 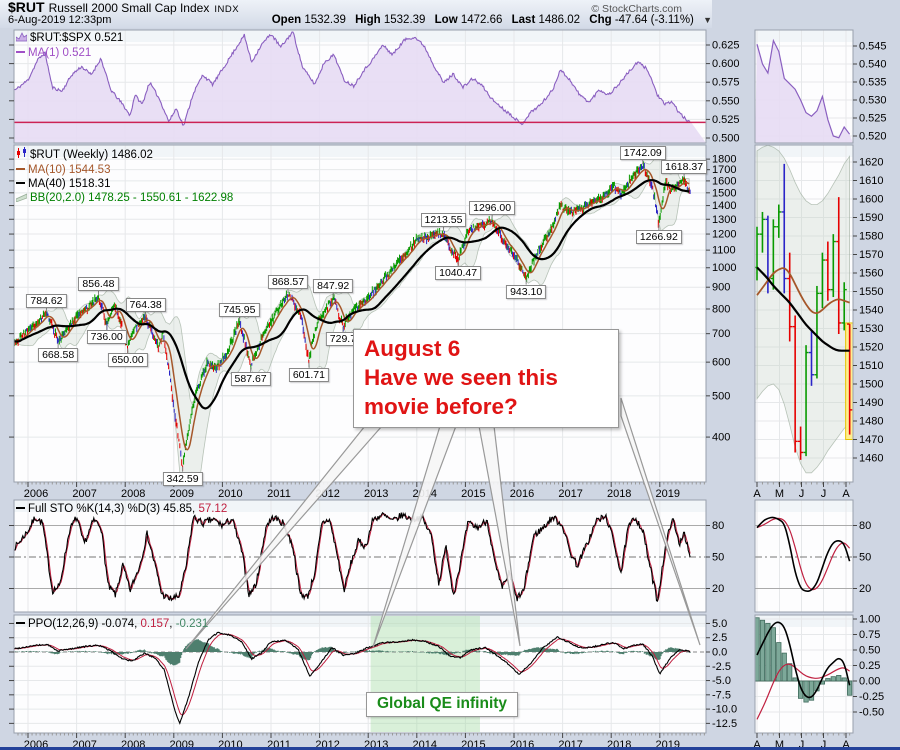 I want to click on svg-text: 1200, so click(x=724, y=235).